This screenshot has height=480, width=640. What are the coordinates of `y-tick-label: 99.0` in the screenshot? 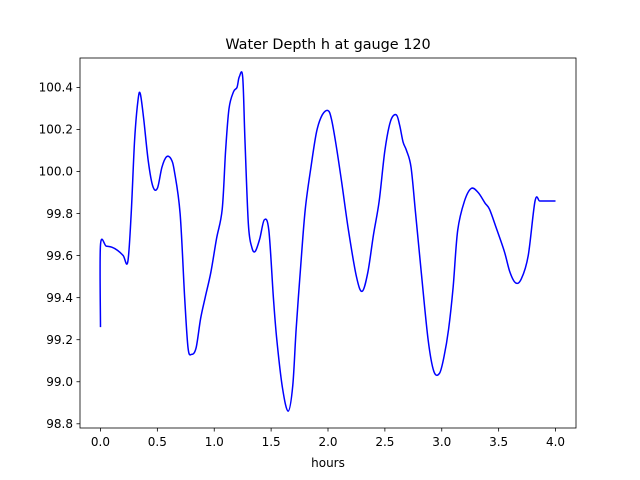 It's located at (59, 382).